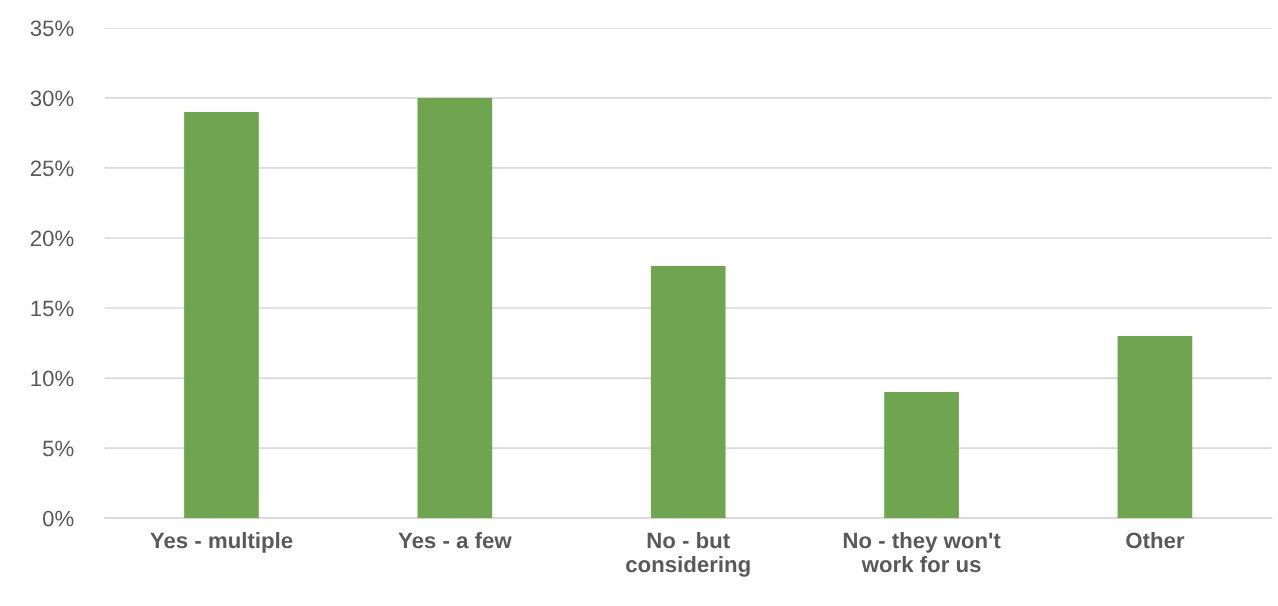  What do you see at coordinates (58, 448) in the screenshot?
I see `y-tick-label: 5%` at bounding box center [58, 448].